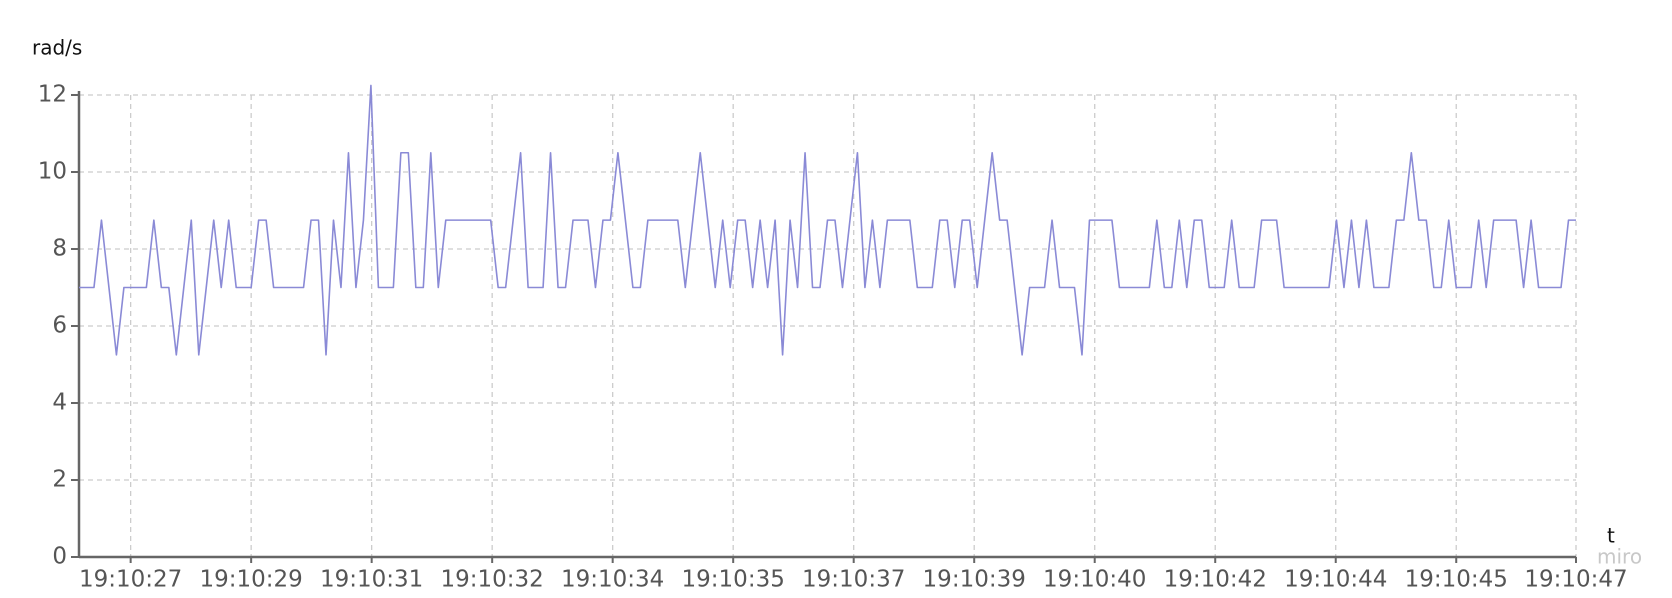  I want to click on y-axis-label: rad/s, so click(57, 48).